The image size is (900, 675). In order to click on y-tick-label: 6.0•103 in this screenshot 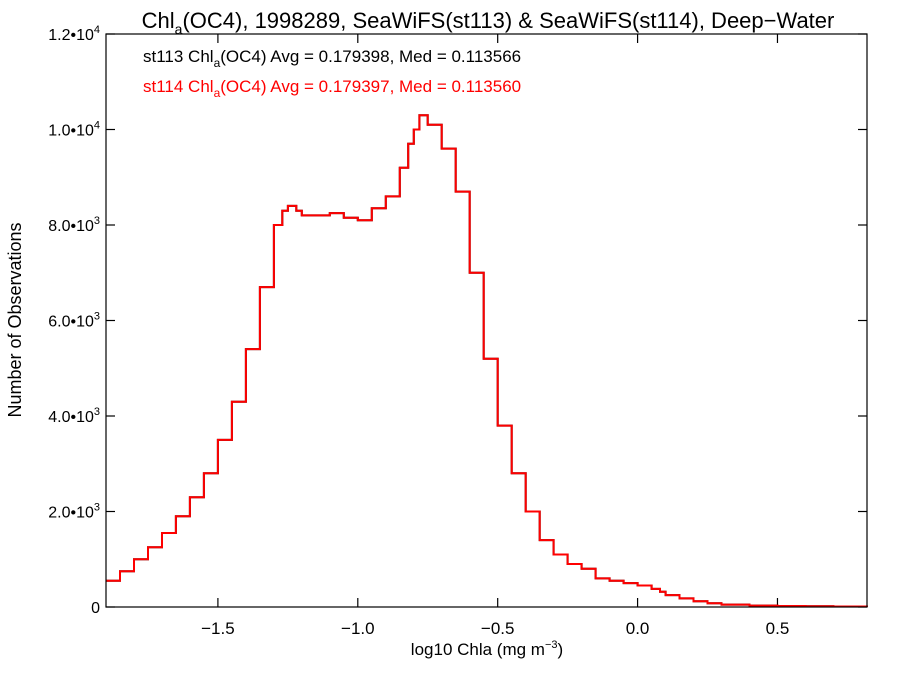, I will do `click(74, 321)`.